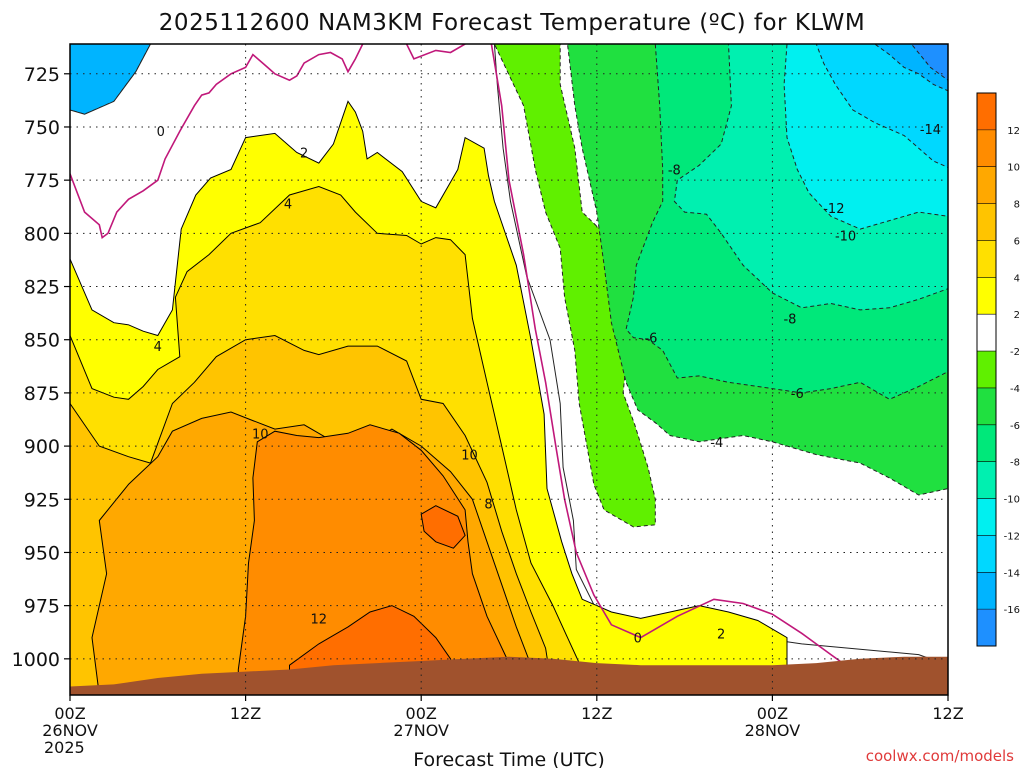 The width and height of the screenshot is (1024, 772). I want to click on contour-label-14: -6, so click(650, 339).